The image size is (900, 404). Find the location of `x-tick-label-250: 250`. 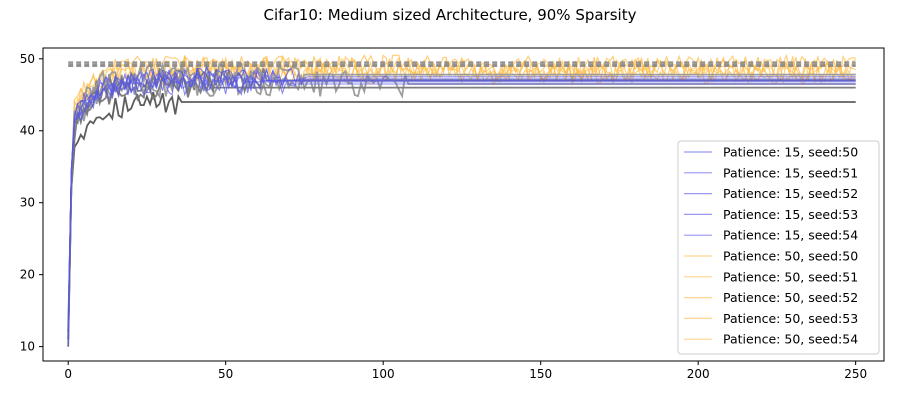

x-tick-label-250: 250 is located at coordinates (855, 374).